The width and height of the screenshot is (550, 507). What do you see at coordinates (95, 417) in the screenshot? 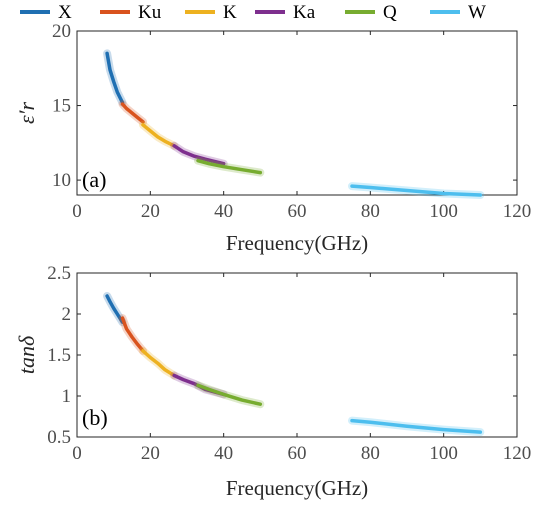
I see `panel-label-b: (b)` at bounding box center [95, 417].